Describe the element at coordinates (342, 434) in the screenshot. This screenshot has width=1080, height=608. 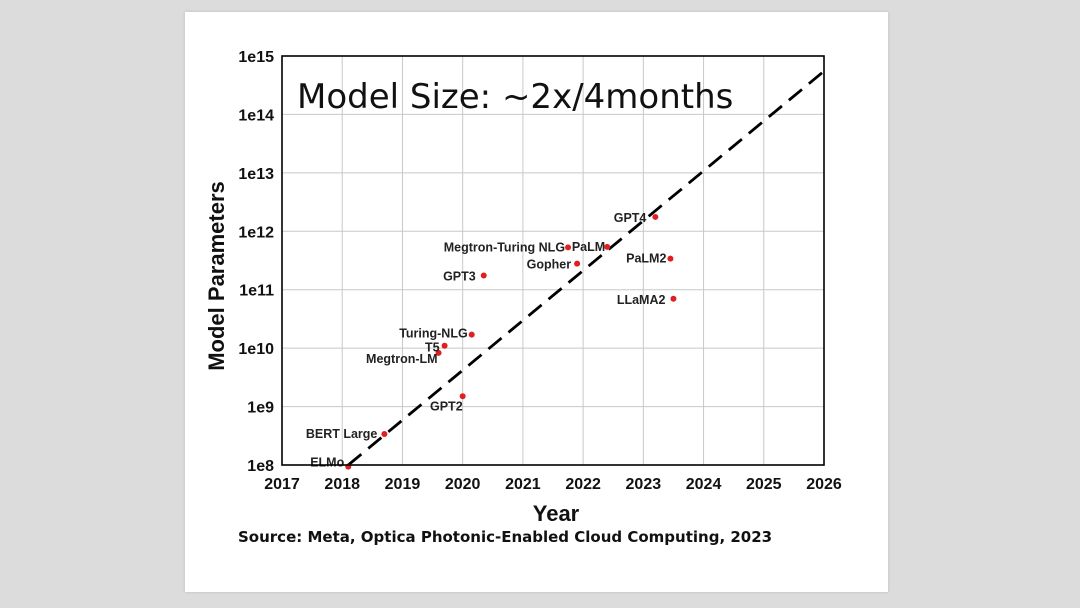
I see `point-label-bert-large: BERT Large` at that location.